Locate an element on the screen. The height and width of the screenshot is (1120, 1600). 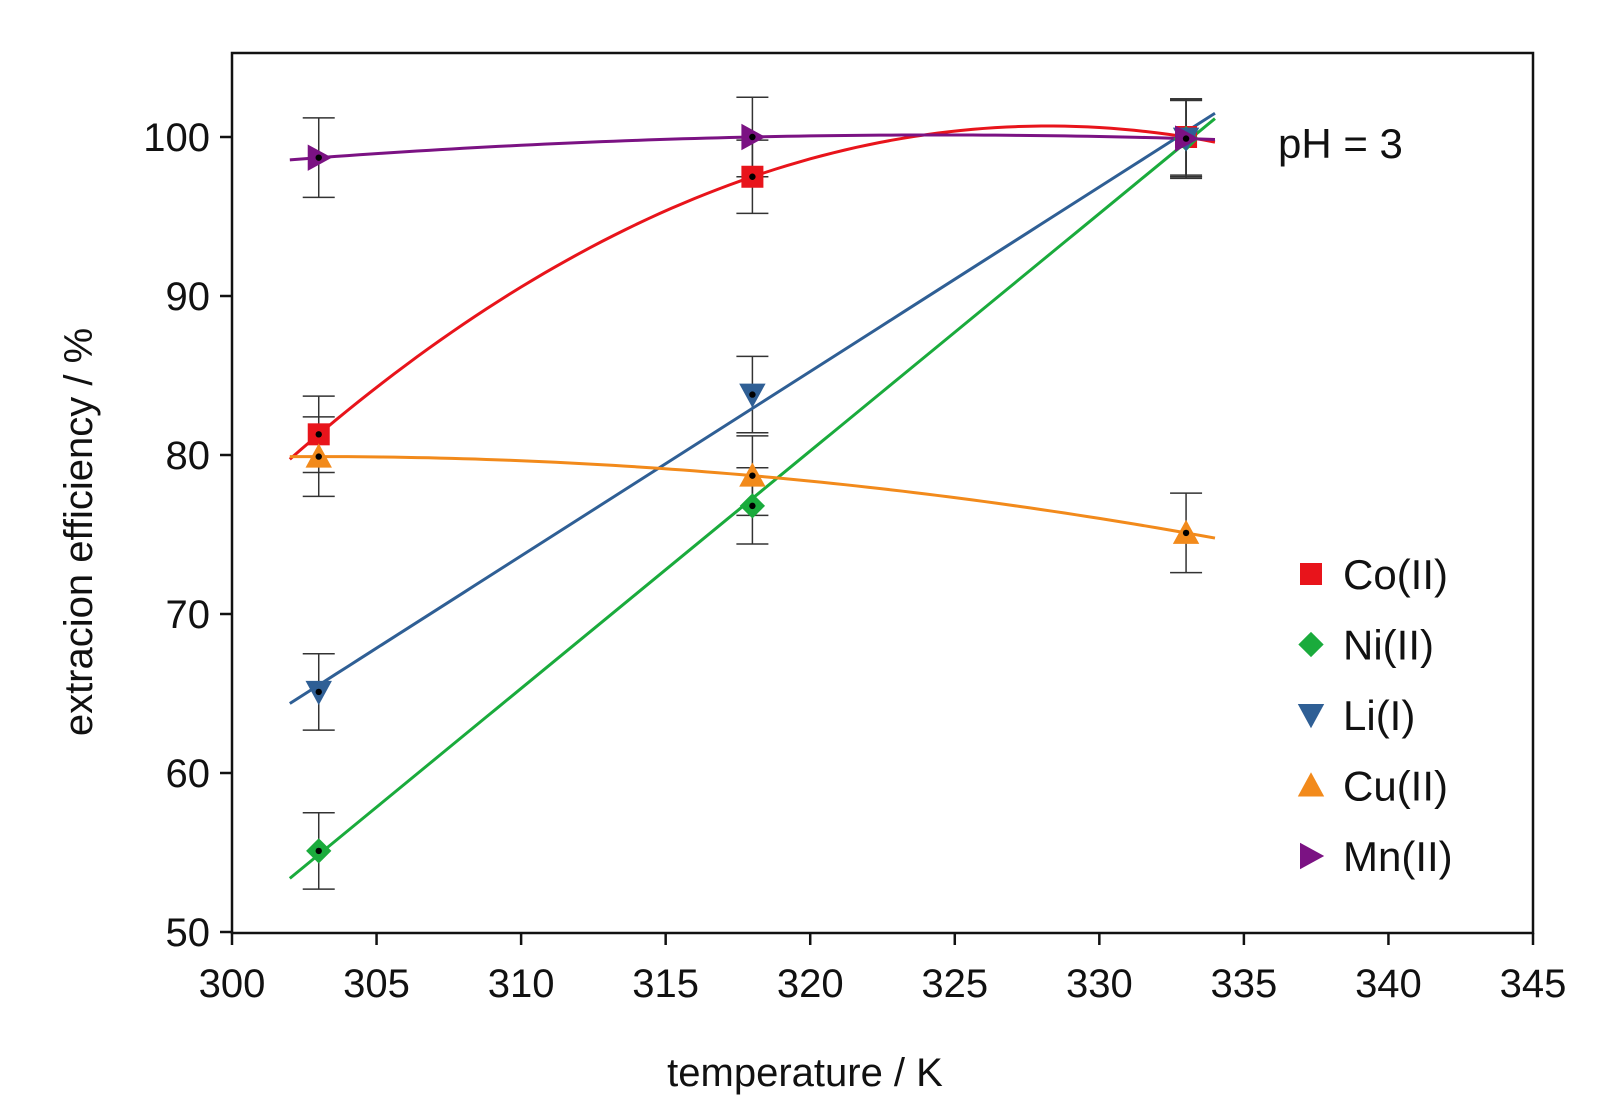
legend: Co(II) Ni(II) Li(I) Cu(II) Mn(II) is located at coordinates (1375, 715).